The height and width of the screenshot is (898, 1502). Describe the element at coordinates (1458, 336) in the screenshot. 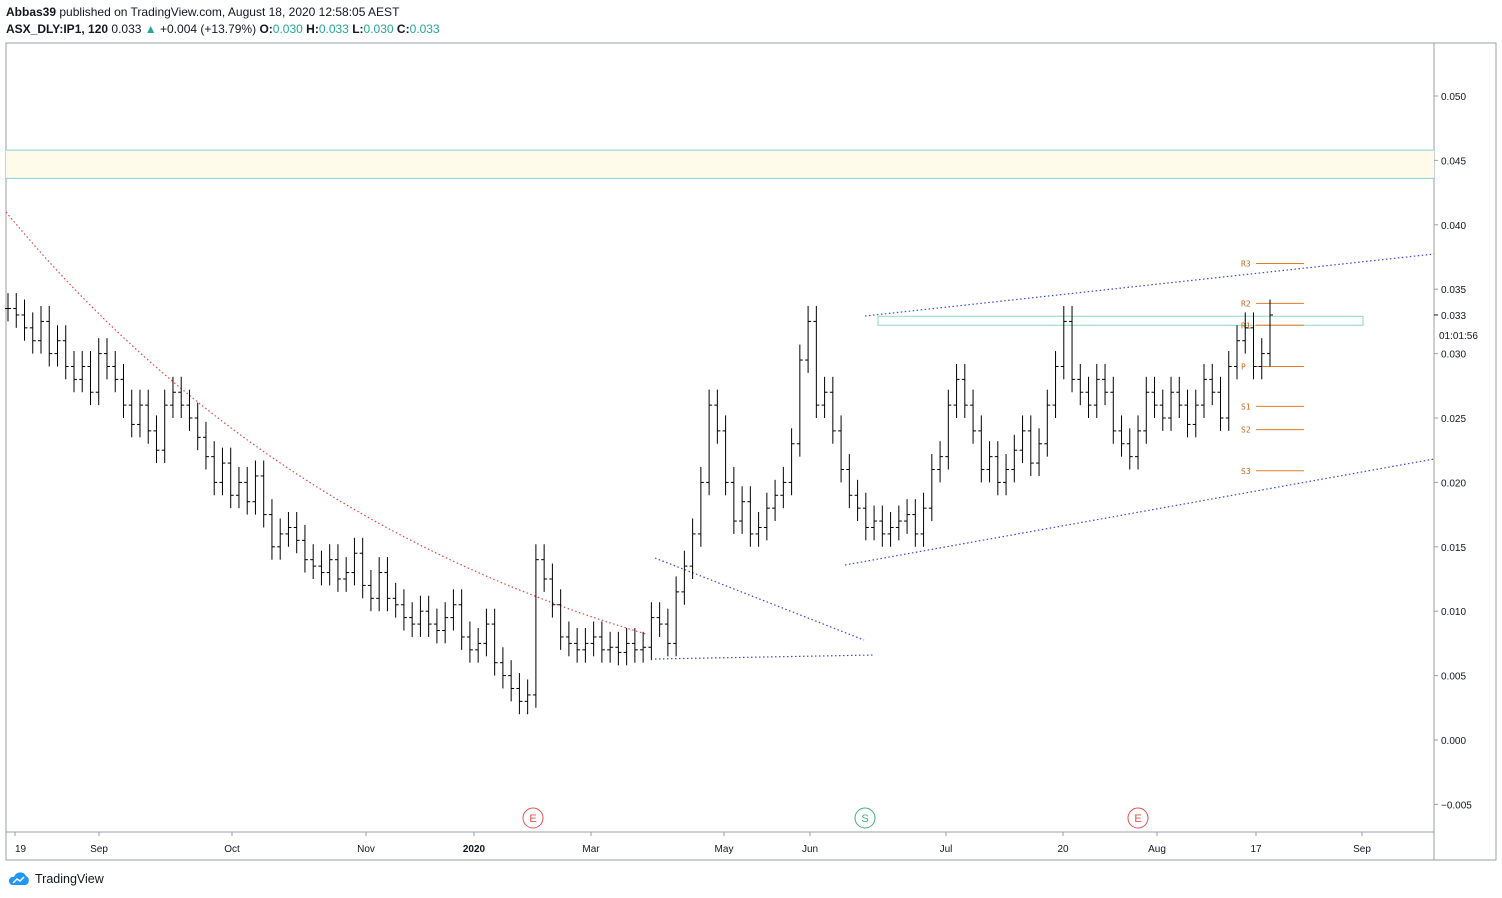

I see `countdown-label: 01:01:56` at that location.